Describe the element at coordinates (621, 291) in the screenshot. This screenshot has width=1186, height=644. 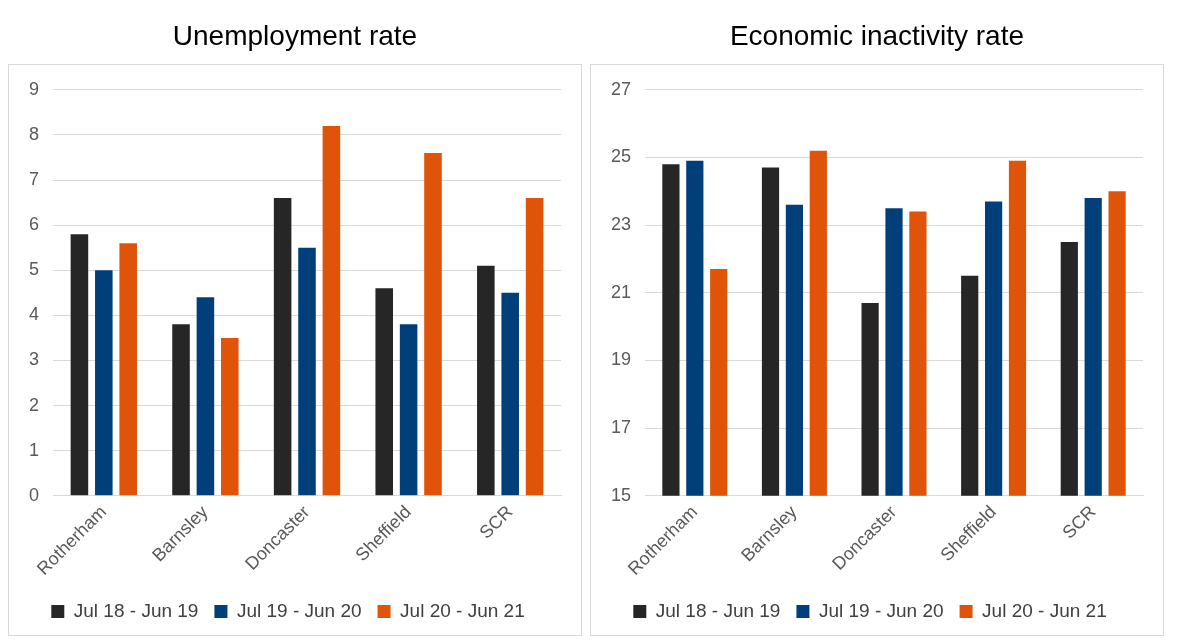
I see `y-tick-label: 21` at that location.